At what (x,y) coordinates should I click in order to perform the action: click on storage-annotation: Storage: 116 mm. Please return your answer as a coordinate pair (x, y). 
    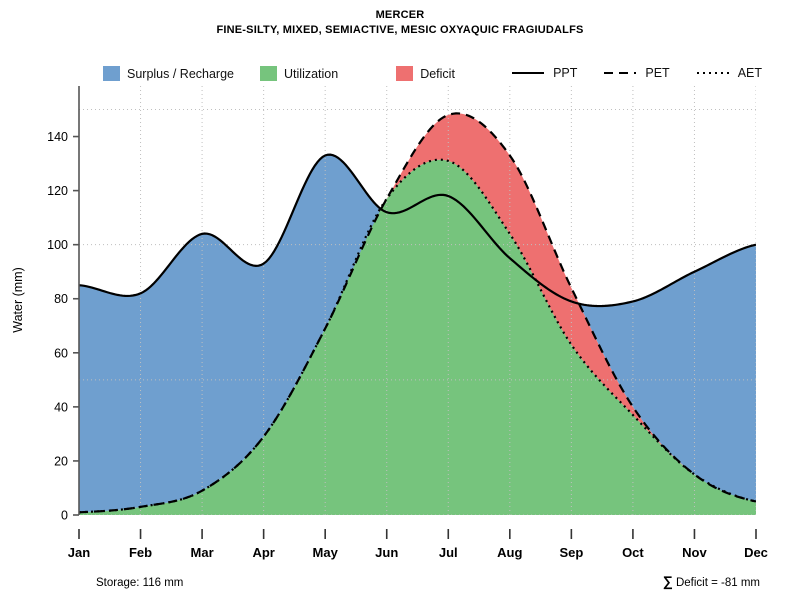
    Looking at the image, I should click on (140, 583).